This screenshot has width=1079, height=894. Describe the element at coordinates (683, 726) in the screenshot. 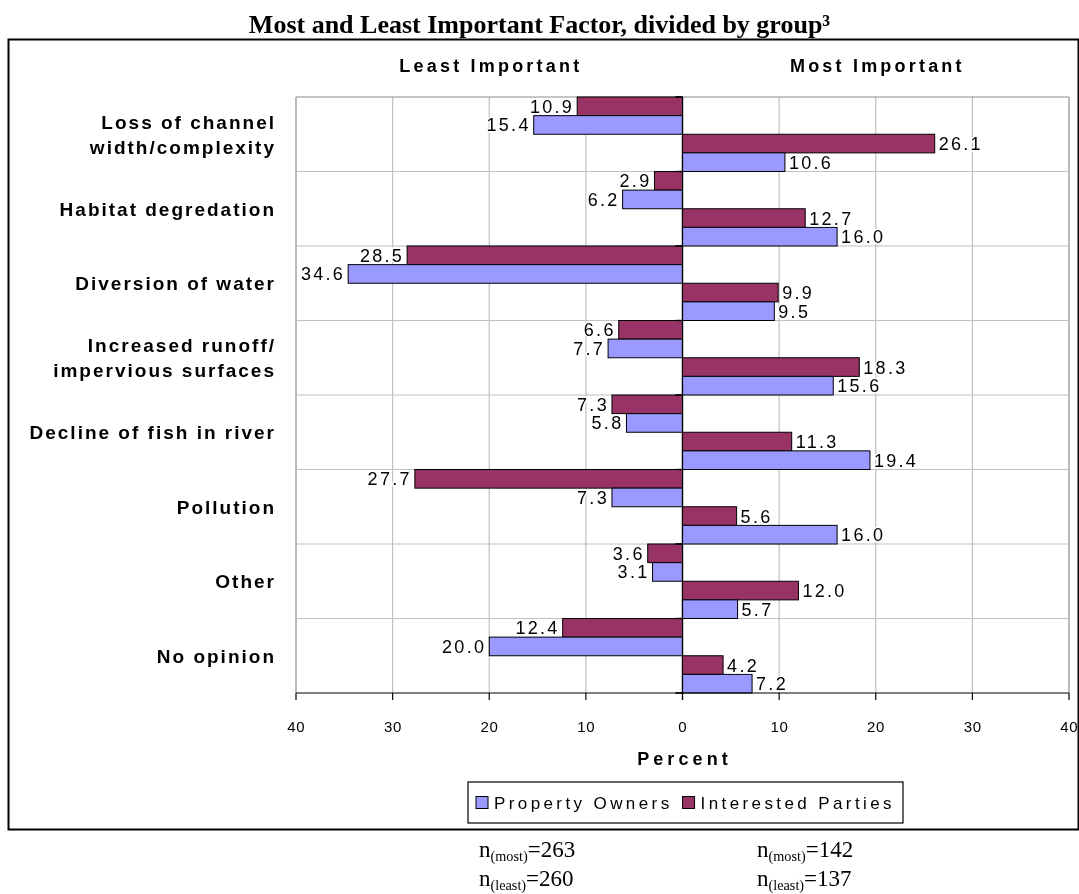

I see `x-tick-label: 0` at that location.